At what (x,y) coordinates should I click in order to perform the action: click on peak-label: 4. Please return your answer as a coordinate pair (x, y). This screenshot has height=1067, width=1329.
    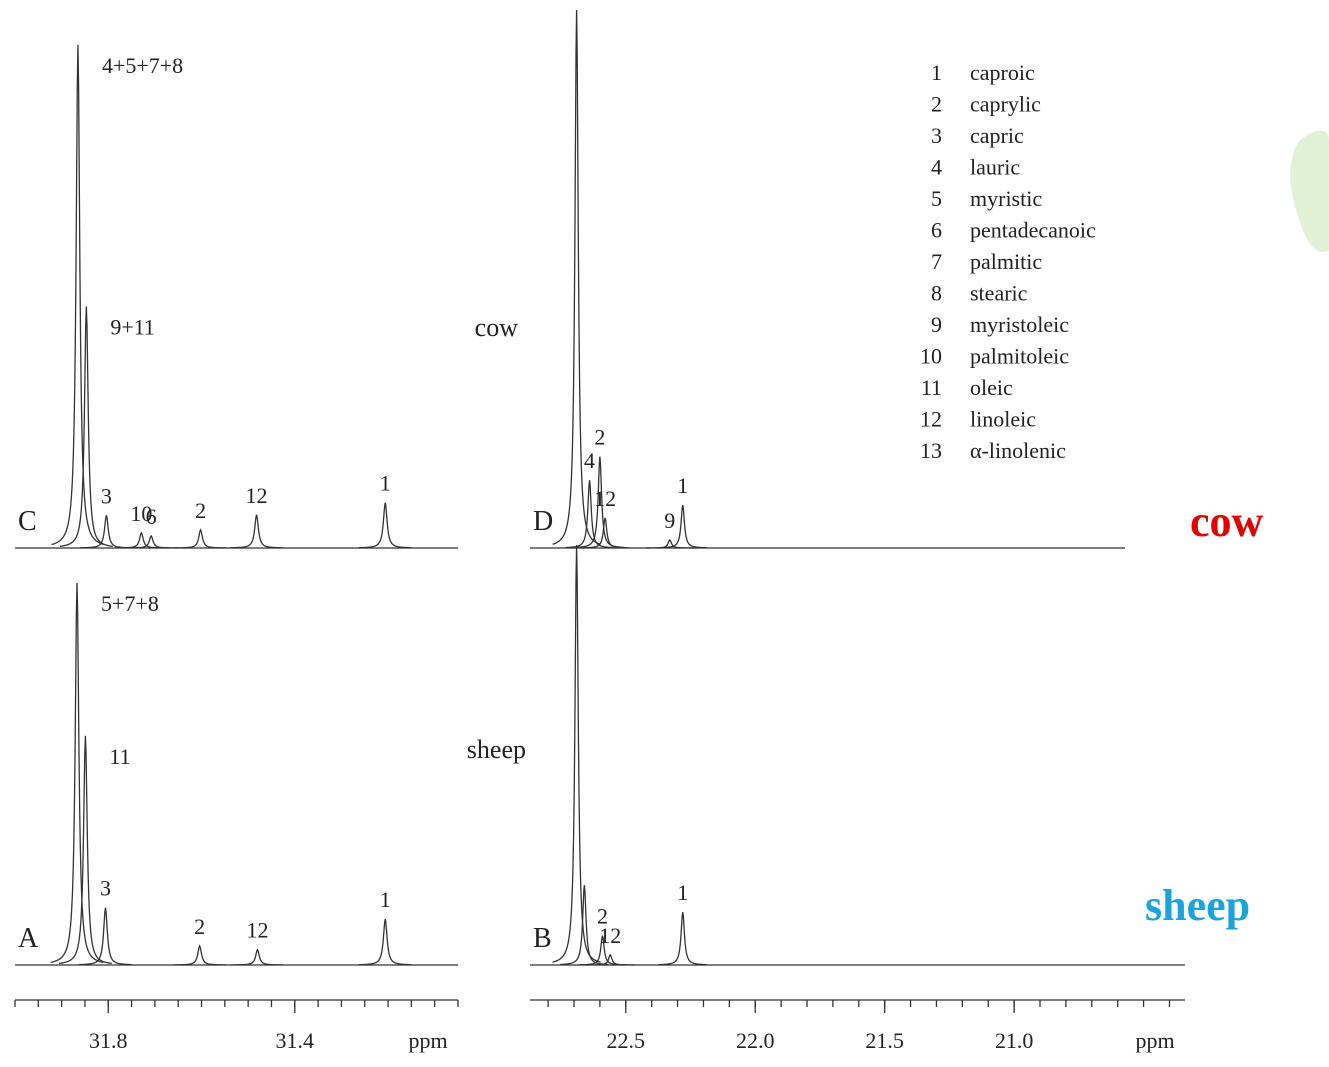
    Looking at the image, I should click on (589, 460).